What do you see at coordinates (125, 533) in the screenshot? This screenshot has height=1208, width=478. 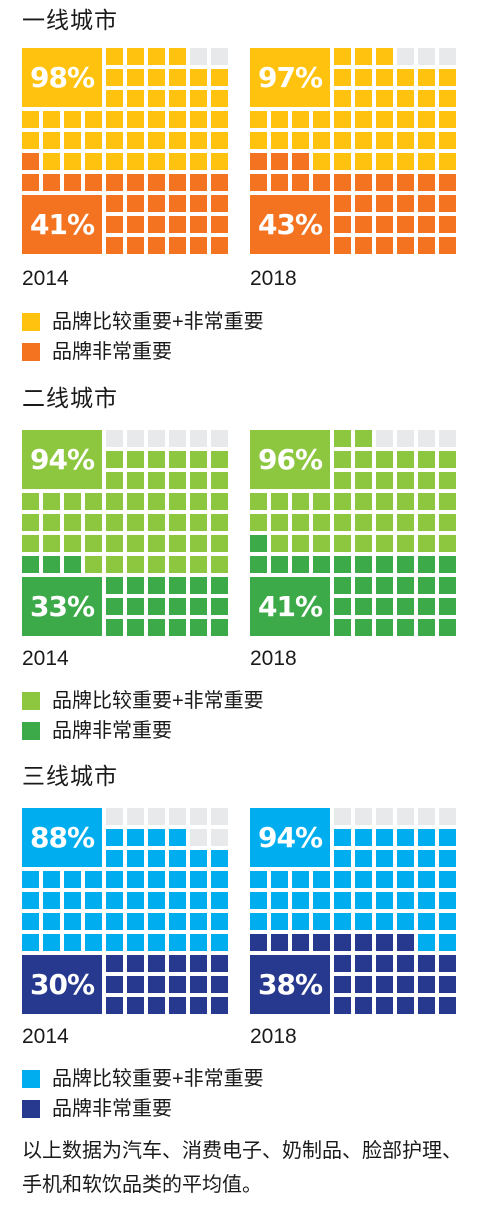 I see `waffle-tier2-2014: 94% 33%` at bounding box center [125, 533].